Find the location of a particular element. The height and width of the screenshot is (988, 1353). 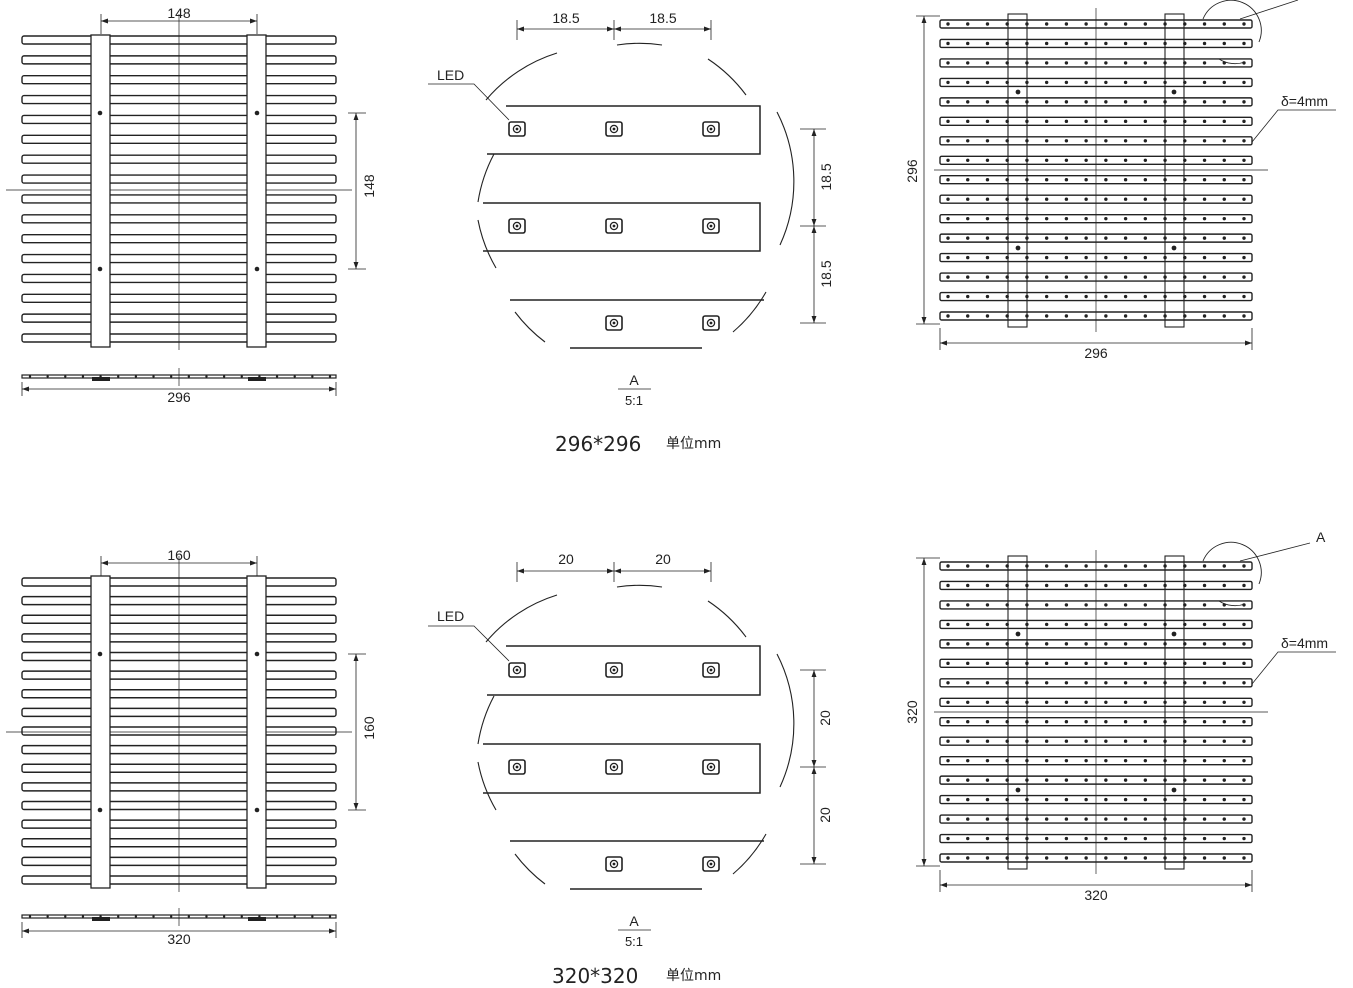

back-view: A δ=4mm 320 320 is located at coordinates (1120, 716).